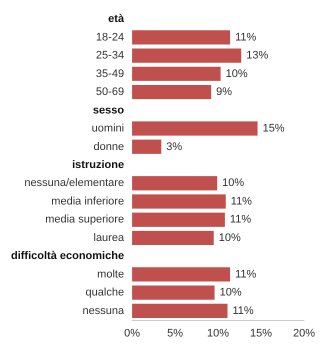 The height and width of the screenshot is (350, 326). I want to click on y-tick-label: qualche, so click(105, 292).